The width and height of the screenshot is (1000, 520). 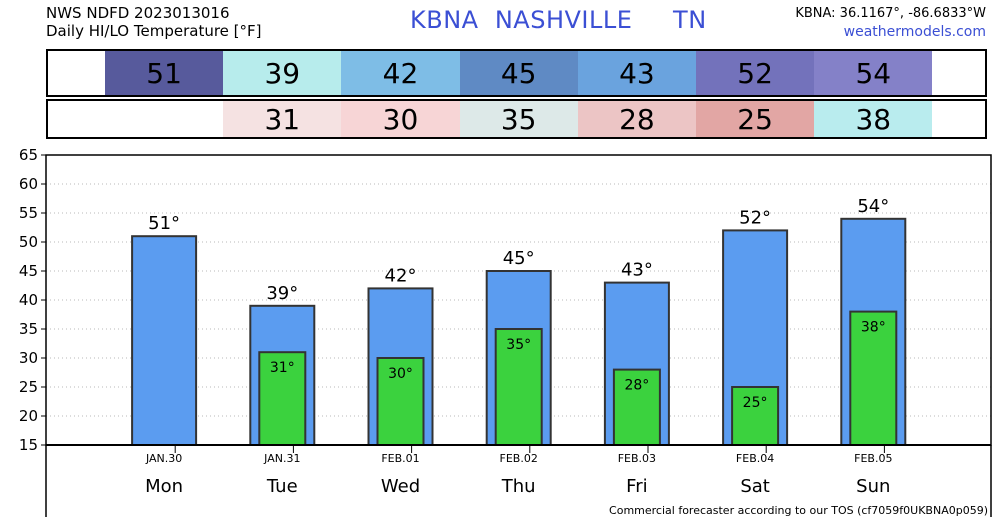 I want to click on date-label: FEB.05, so click(x=873, y=458).